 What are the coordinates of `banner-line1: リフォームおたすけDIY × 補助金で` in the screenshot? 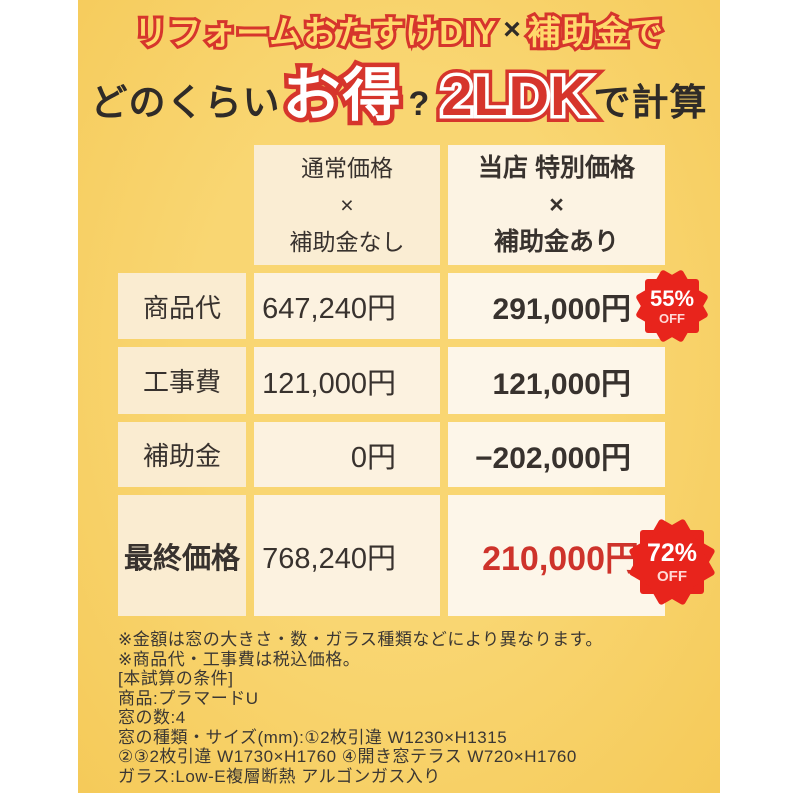 It's located at (399, 30).